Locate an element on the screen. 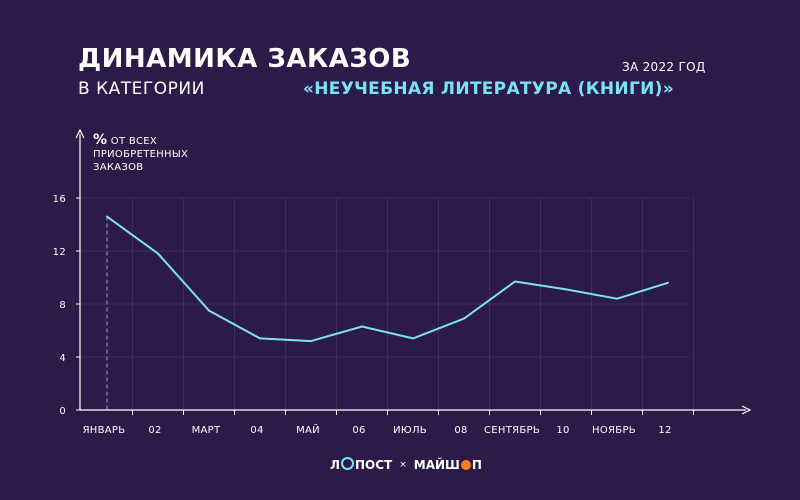 This screenshot has width=800, height=500. x-tick-label: ИЮЛЬ is located at coordinates (410, 430).